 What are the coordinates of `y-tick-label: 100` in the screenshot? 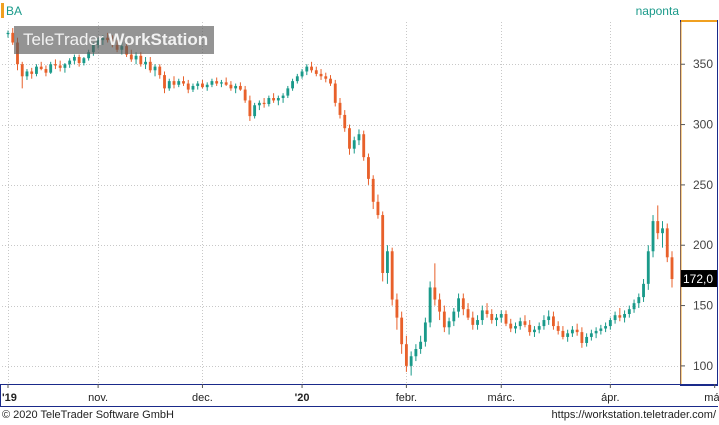 It's located at (703, 366).